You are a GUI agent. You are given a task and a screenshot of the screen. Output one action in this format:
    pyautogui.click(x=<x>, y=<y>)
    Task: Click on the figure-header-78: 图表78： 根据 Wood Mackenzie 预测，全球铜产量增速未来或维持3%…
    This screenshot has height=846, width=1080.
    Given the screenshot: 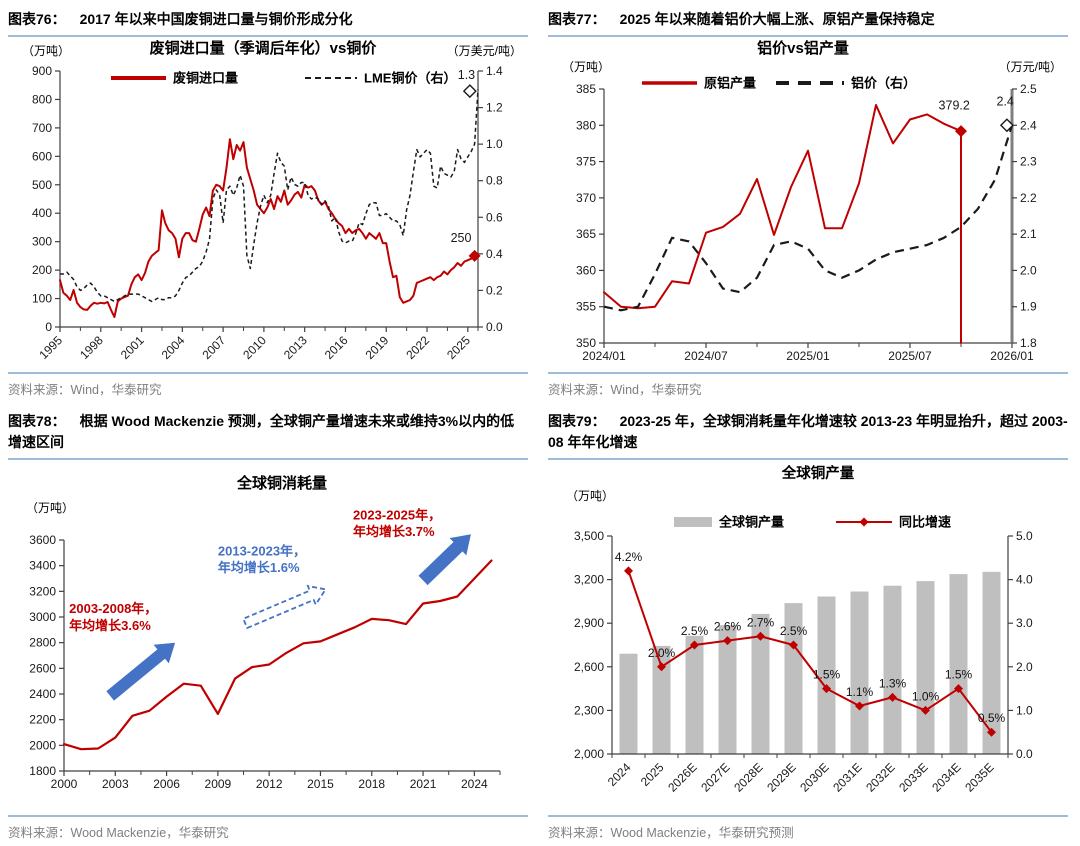 What is the action you would take?
    pyautogui.click(x=268, y=431)
    